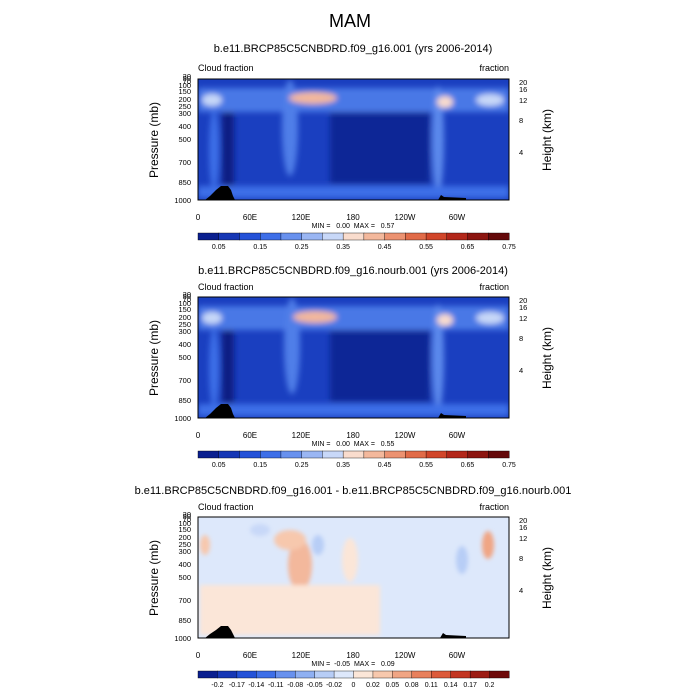  I want to click on colorbar-label: -0.14, so click(256, 685).